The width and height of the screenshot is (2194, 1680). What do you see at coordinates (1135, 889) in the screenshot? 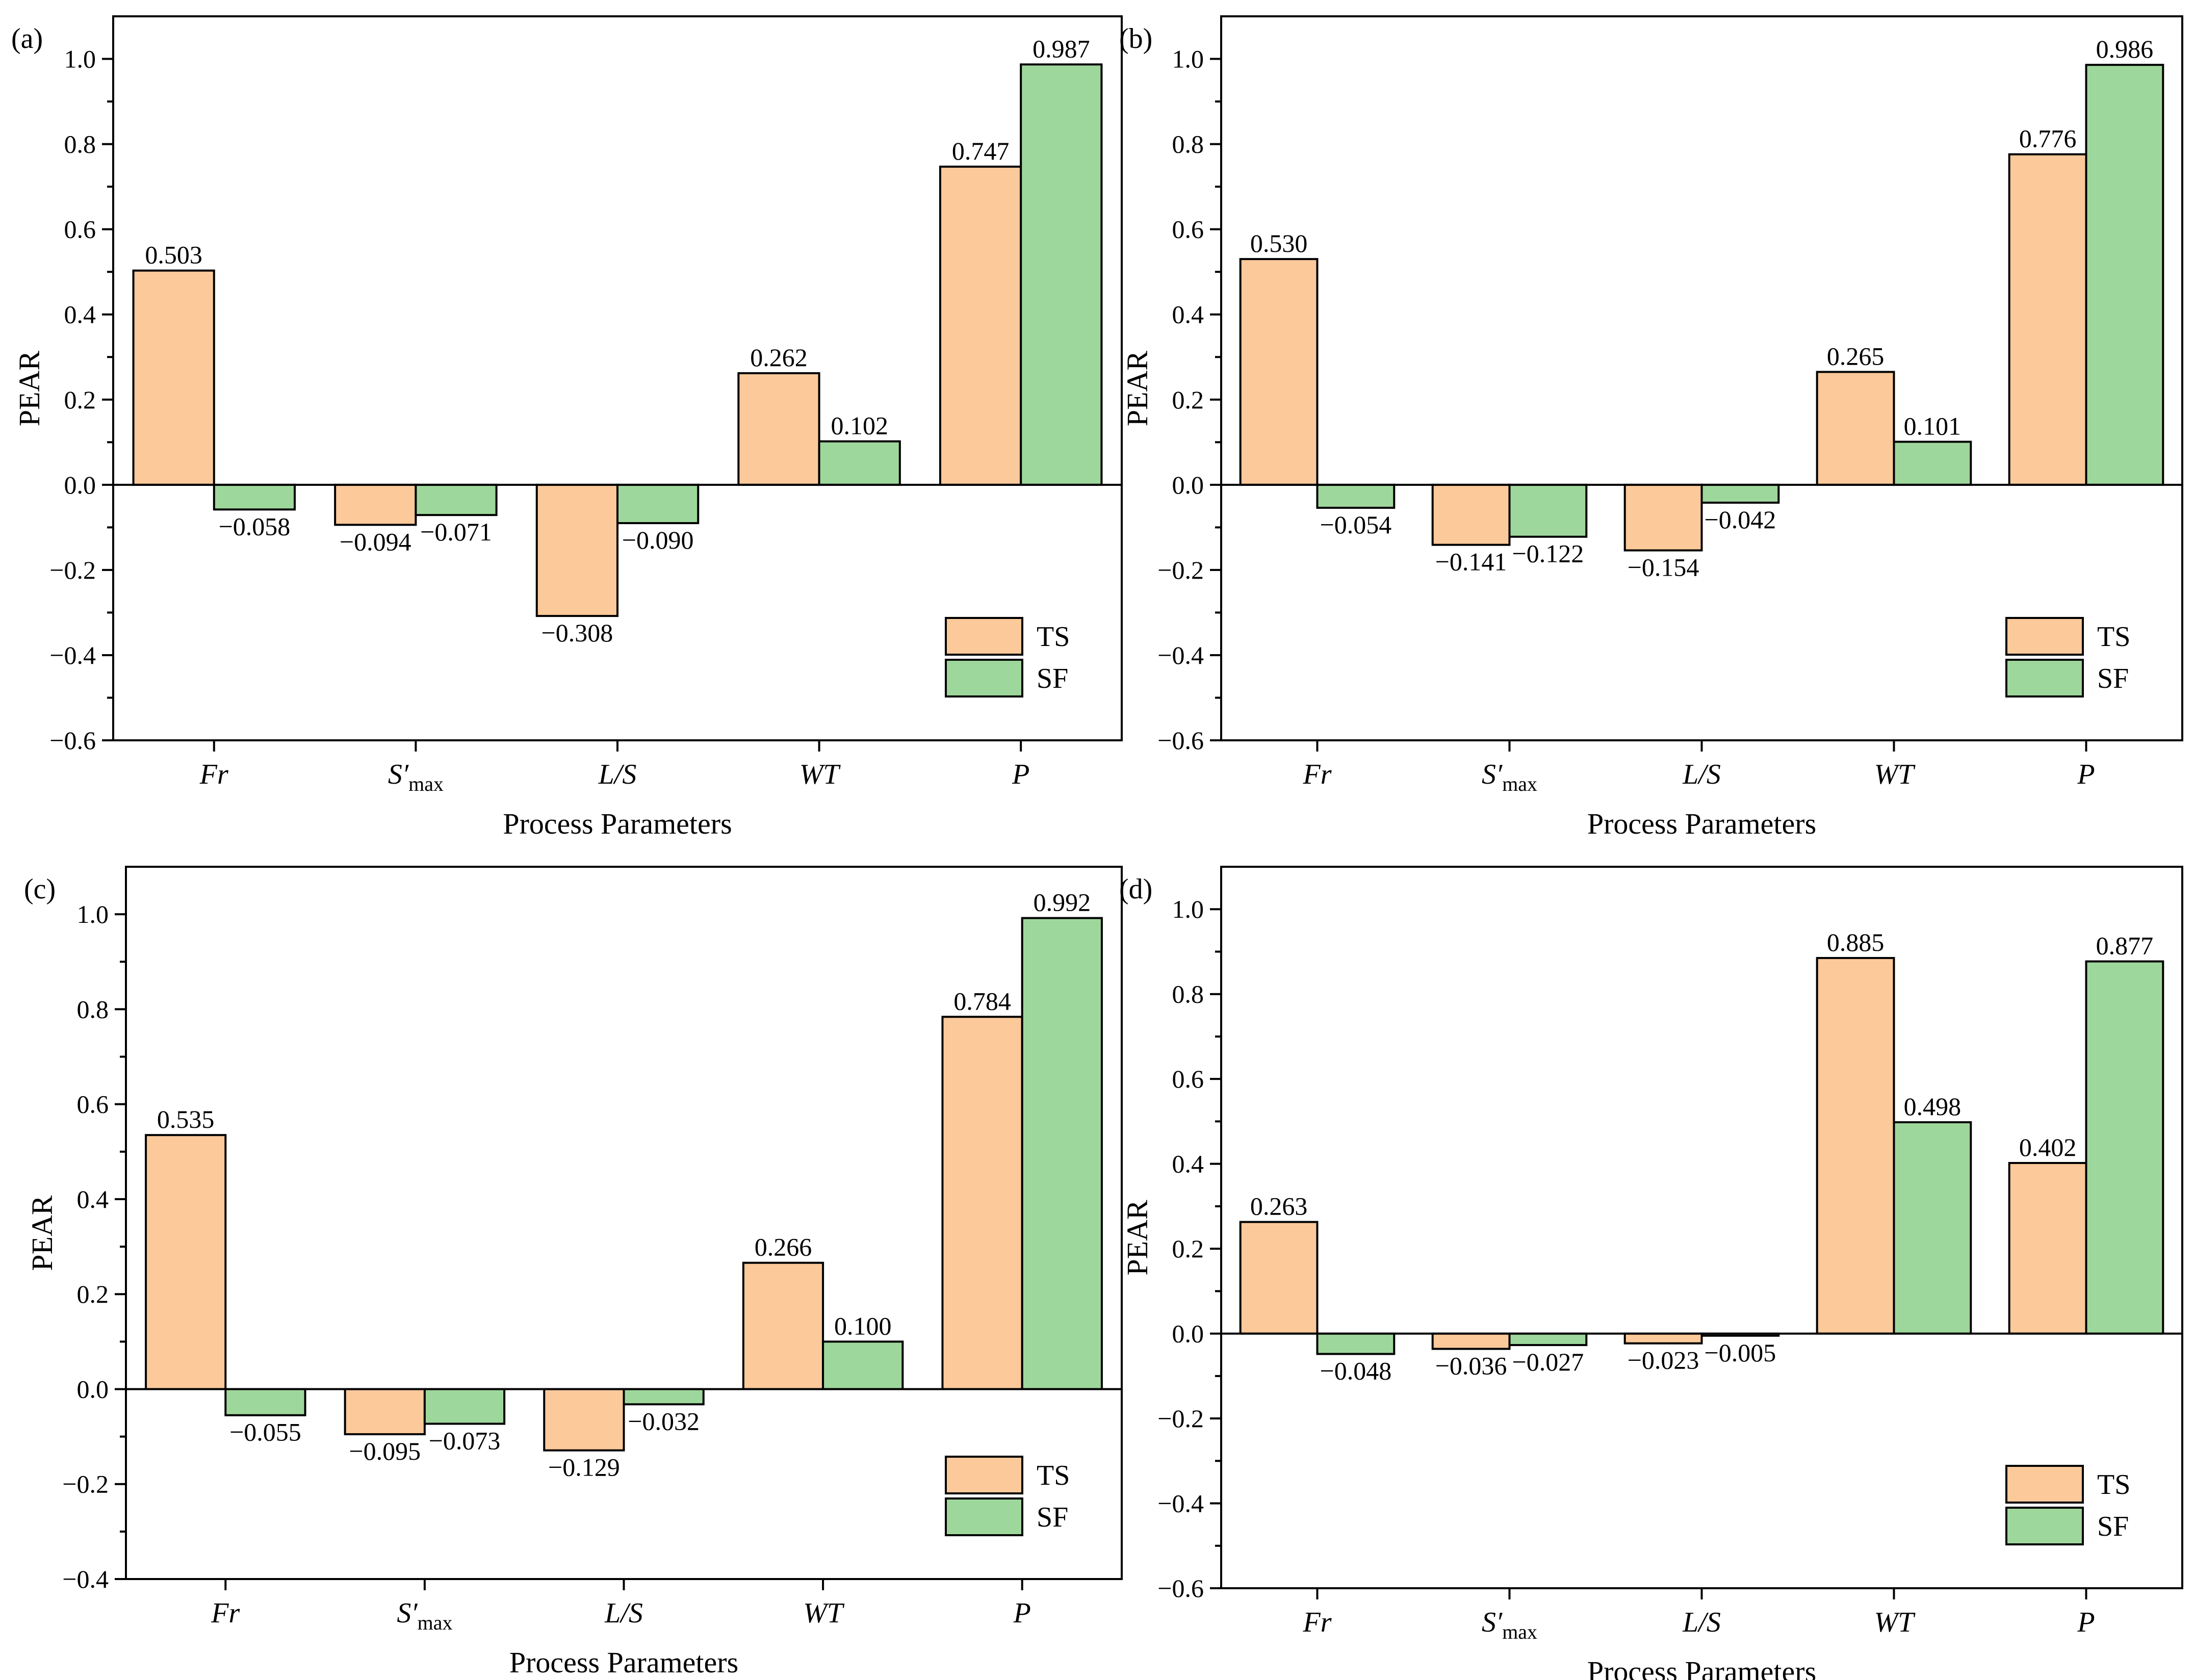
I see `panel-label: (d)` at bounding box center [1135, 889].